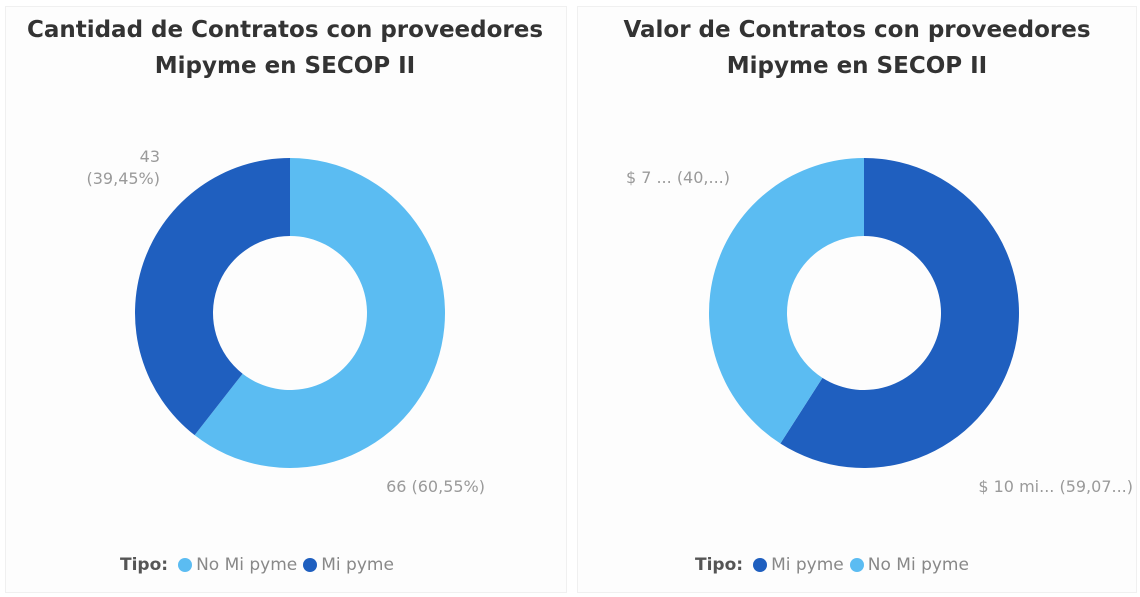  What do you see at coordinates (1055, 486) in the screenshot?
I see `value-label: $ 10 mi... (59,07...)` at bounding box center [1055, 486].